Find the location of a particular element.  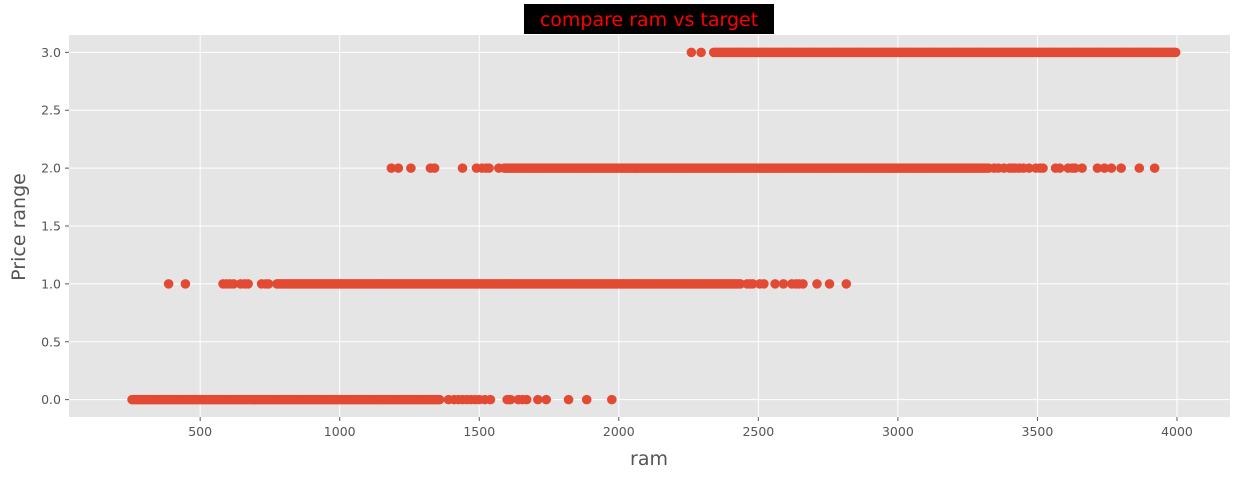

y-tick-label: 0.5 is located at coordinates (51, 341).